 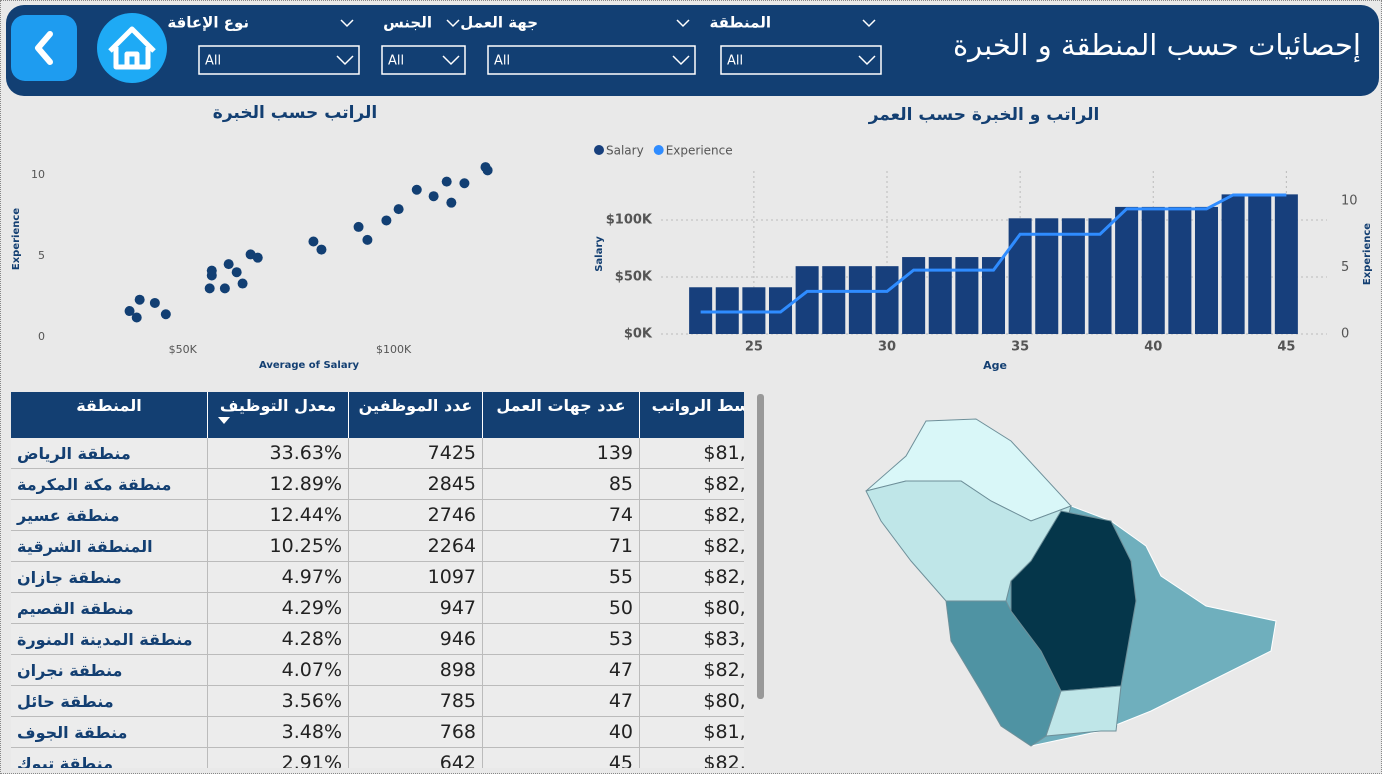 I want to click on value-cell: 12.44%, so click(x=278, y=515).